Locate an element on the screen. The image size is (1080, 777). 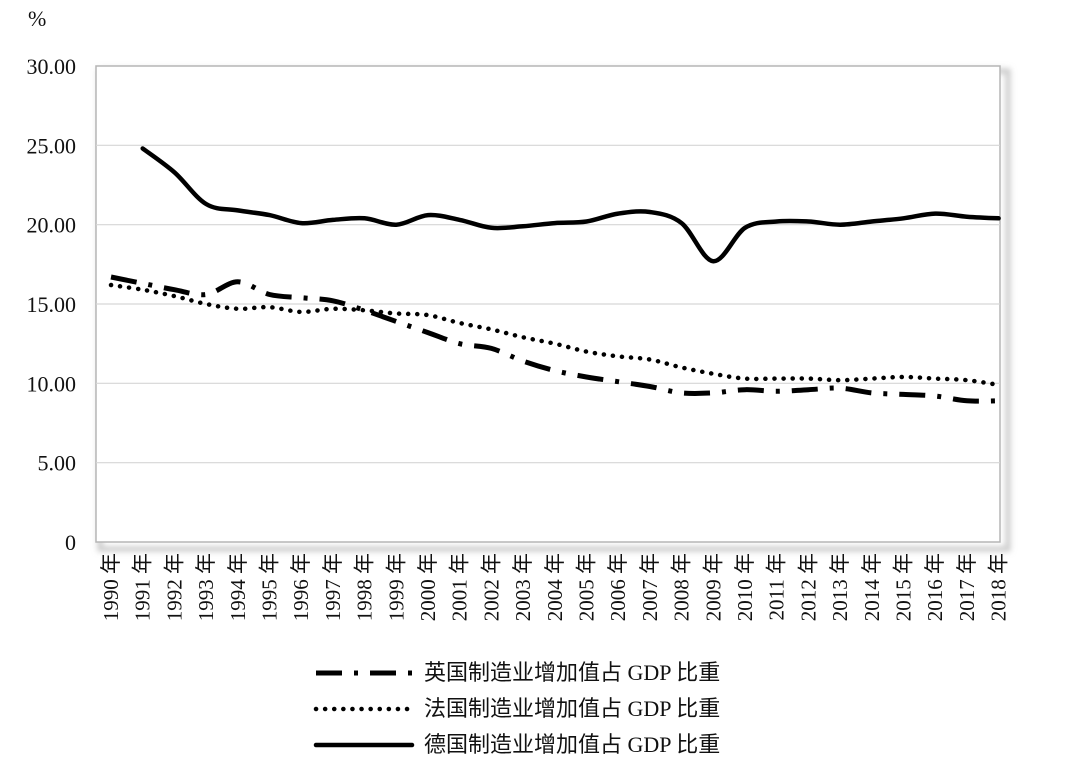
x-tick-label: 2004 年 is located at coordinates (555, 587).